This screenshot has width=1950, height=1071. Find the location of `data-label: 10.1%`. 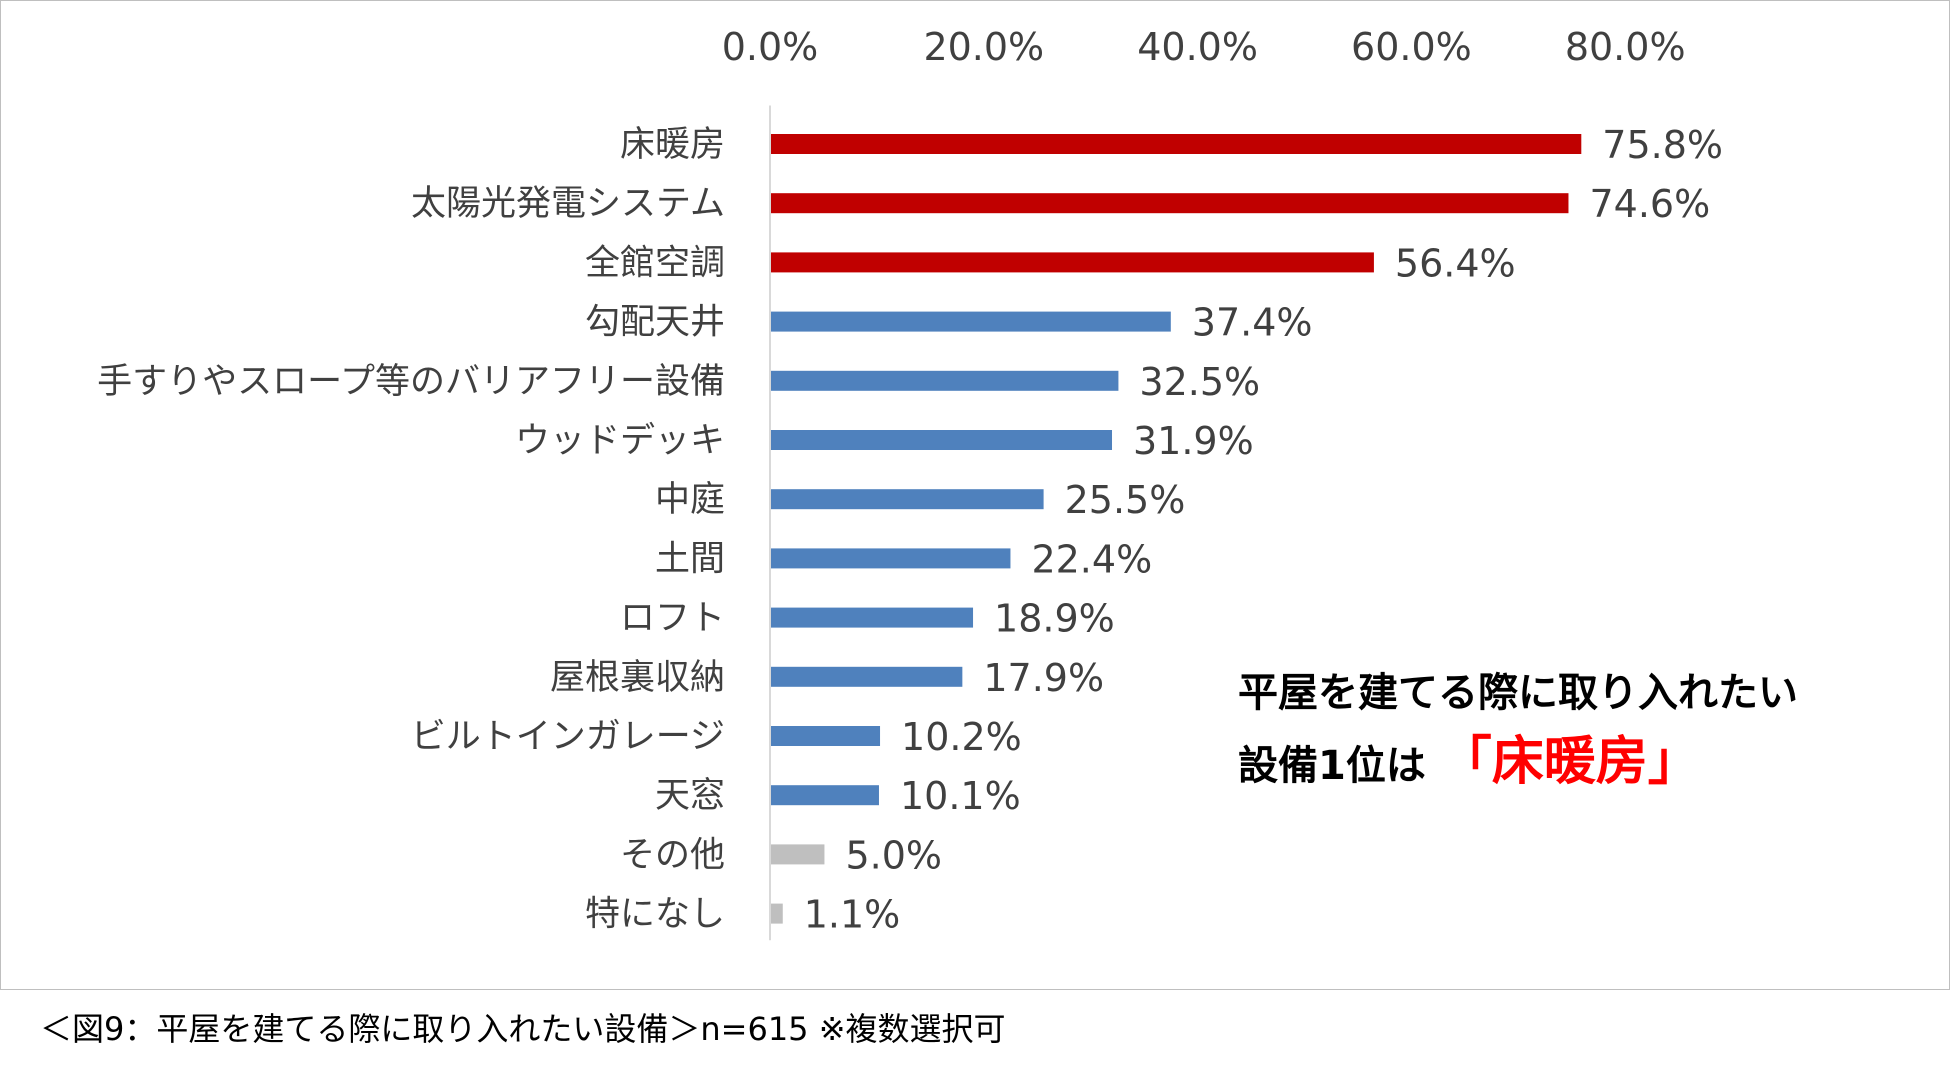

data-label: 10.1% is located at coordinates (960, 796).